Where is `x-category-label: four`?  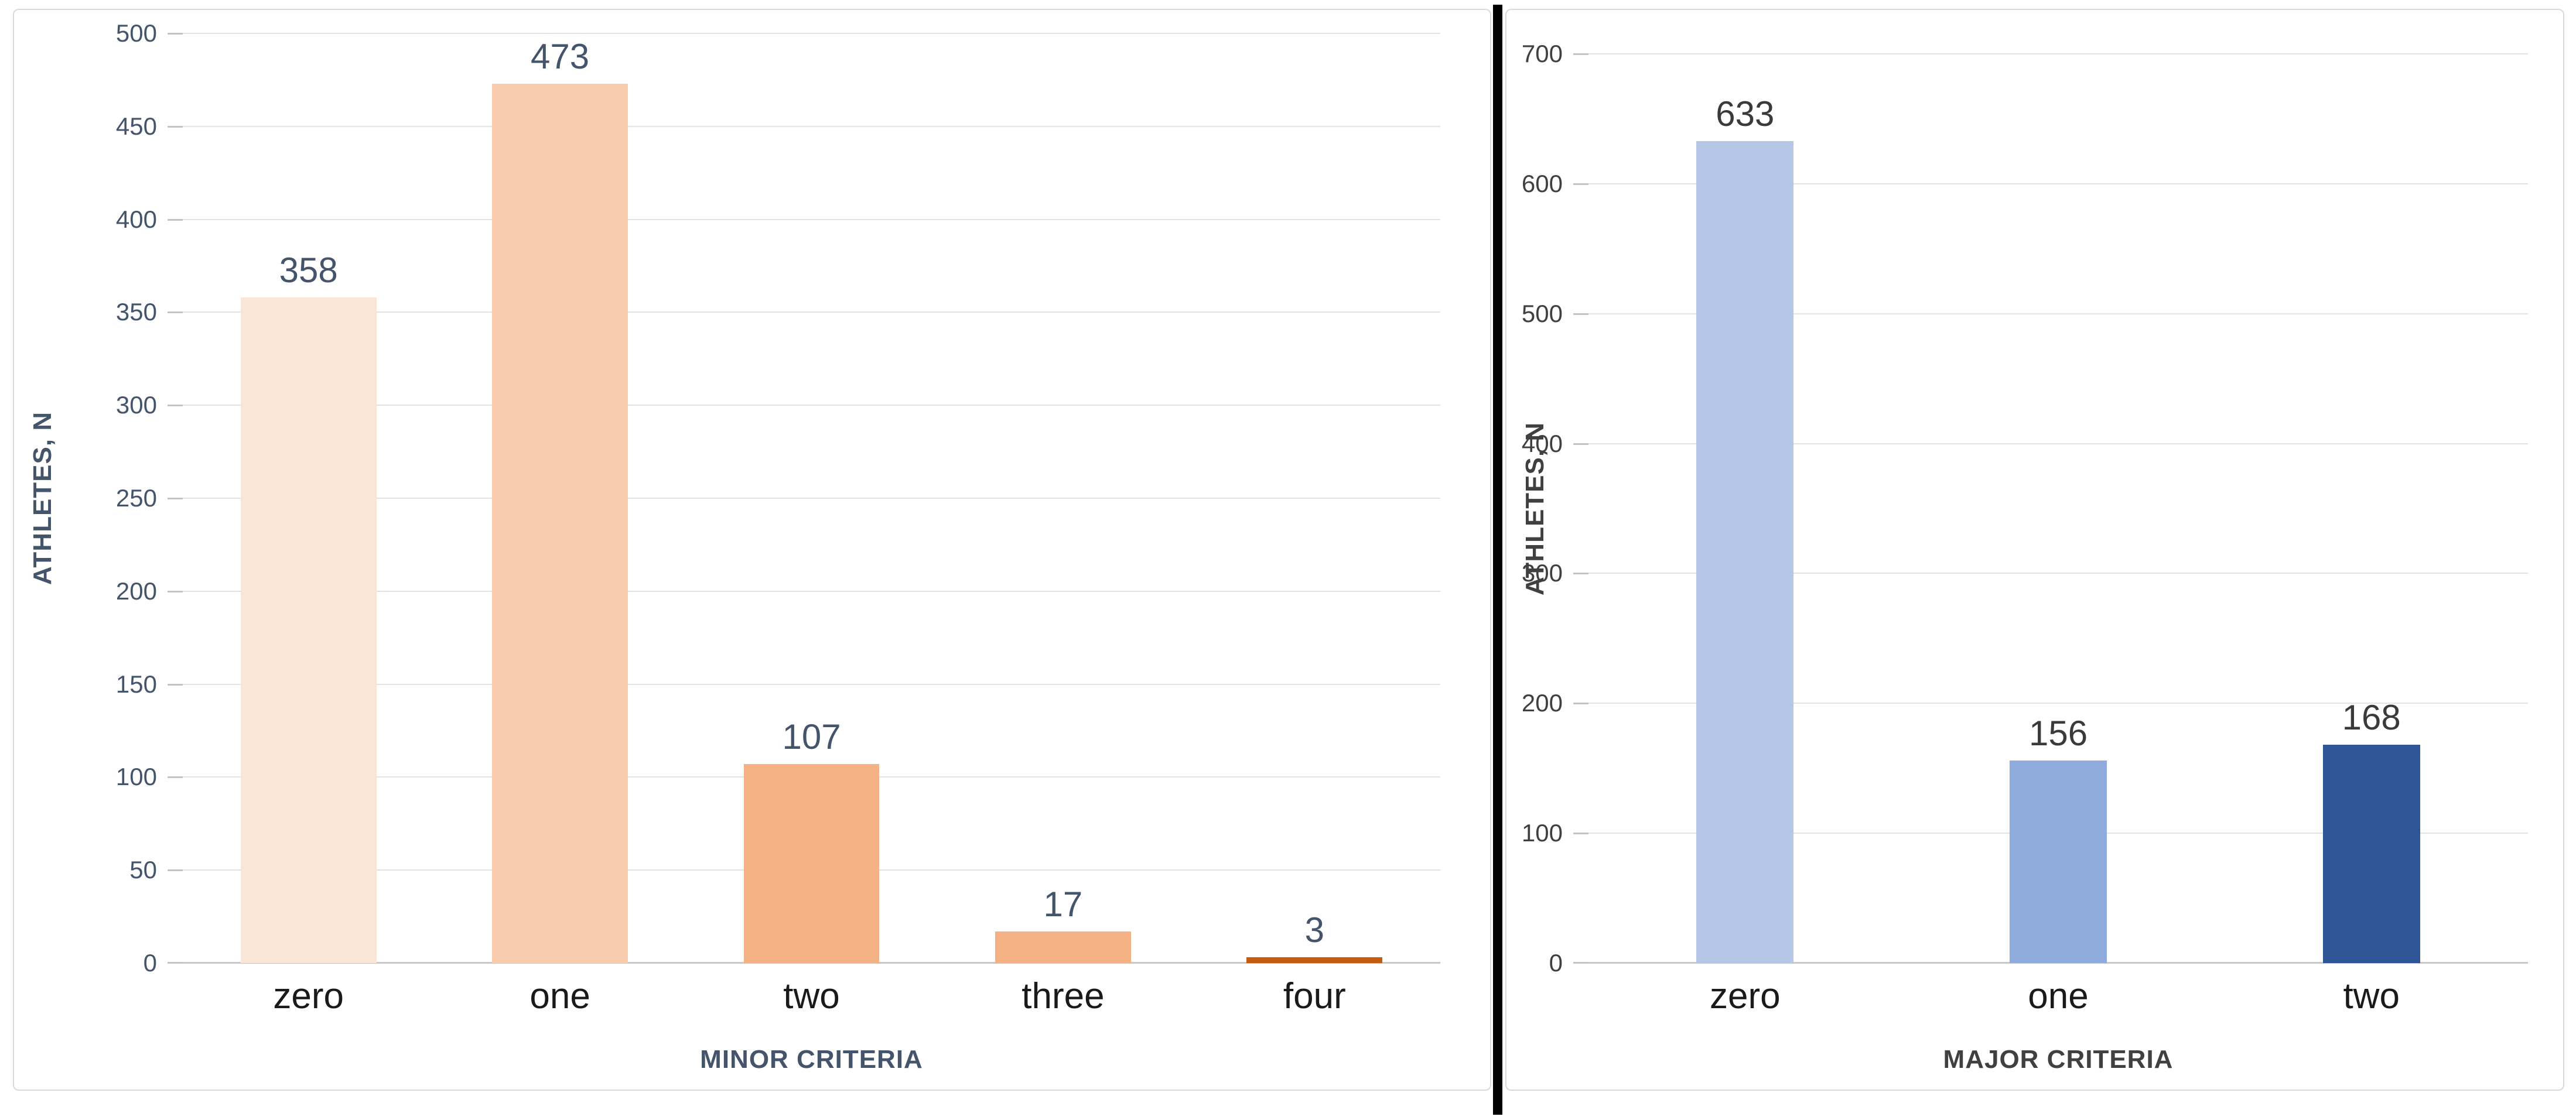
x-category-label: four is located at coordinates (1314, 996).